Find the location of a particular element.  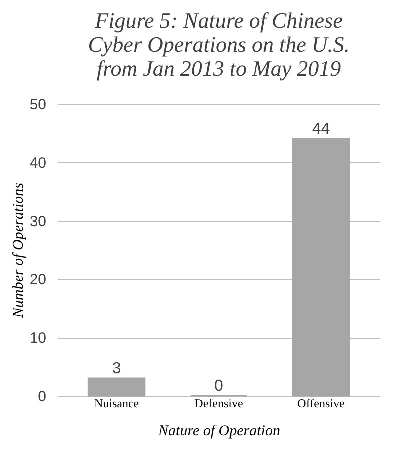

data-label: 44 is located at coordinates (321, 129).